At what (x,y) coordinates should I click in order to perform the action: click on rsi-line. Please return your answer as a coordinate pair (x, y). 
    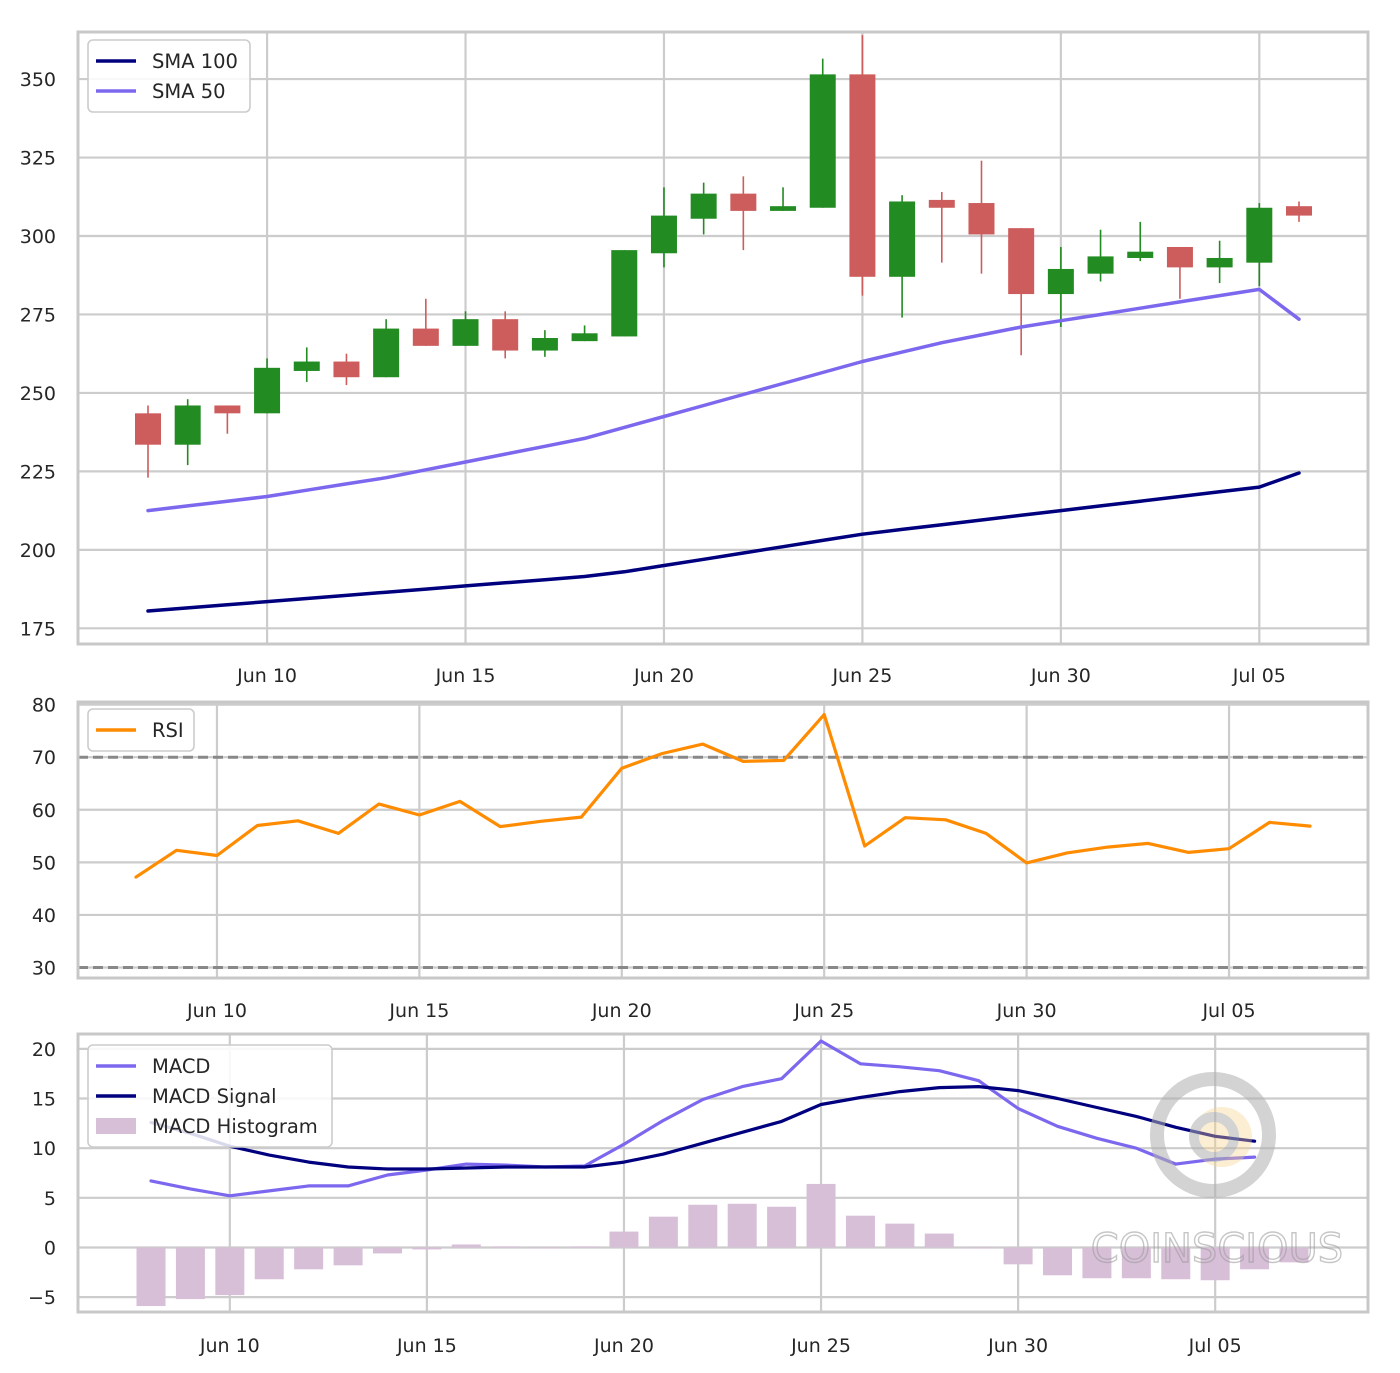
    Looking at the image, I should click on (723, 795).